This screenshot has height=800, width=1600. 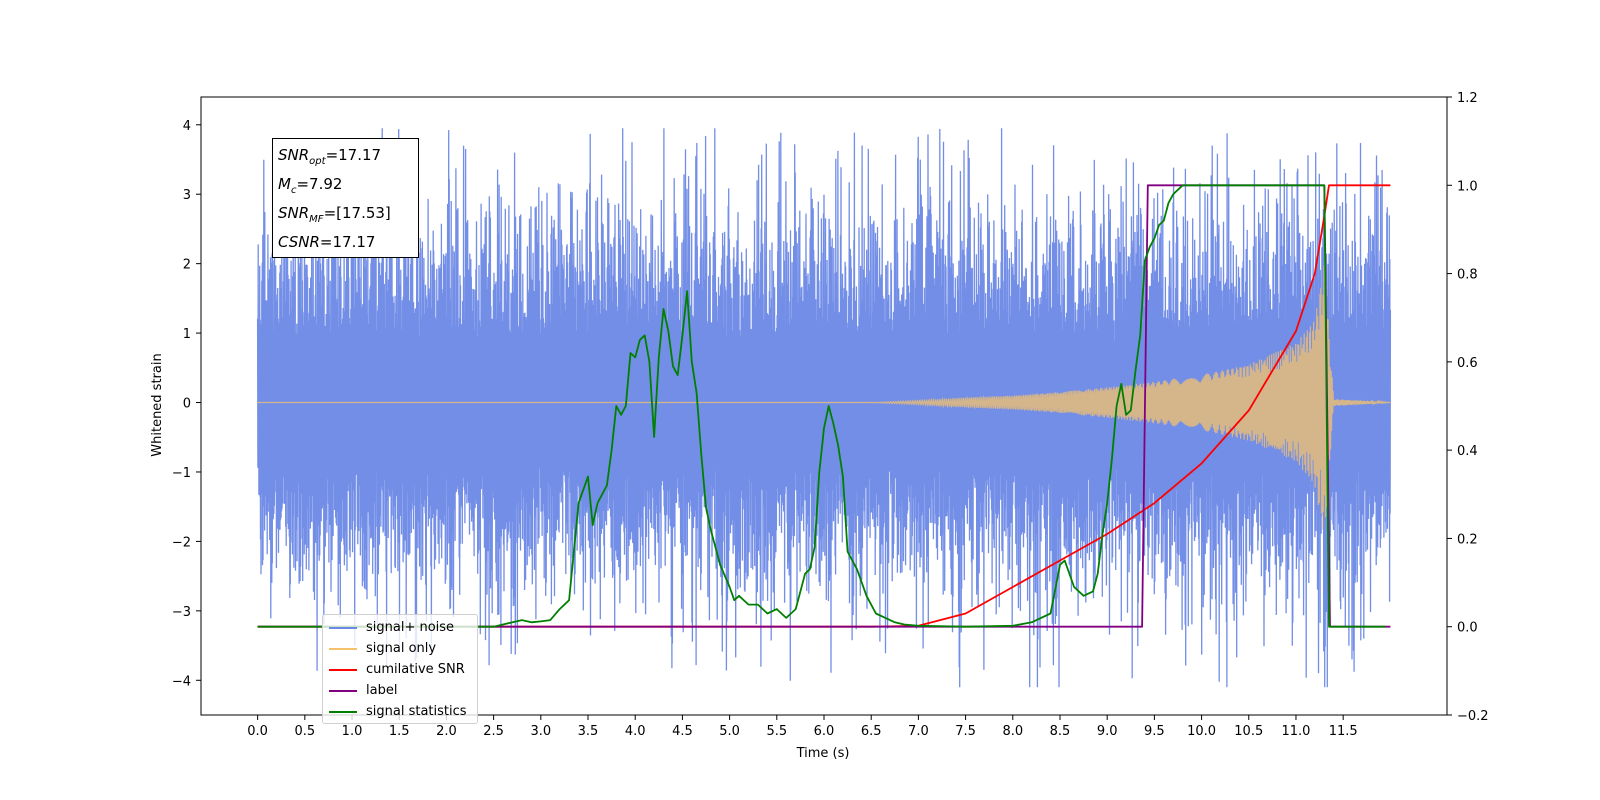 I want to click on x-tick-label: 4.0, so click(x=635, y=731).